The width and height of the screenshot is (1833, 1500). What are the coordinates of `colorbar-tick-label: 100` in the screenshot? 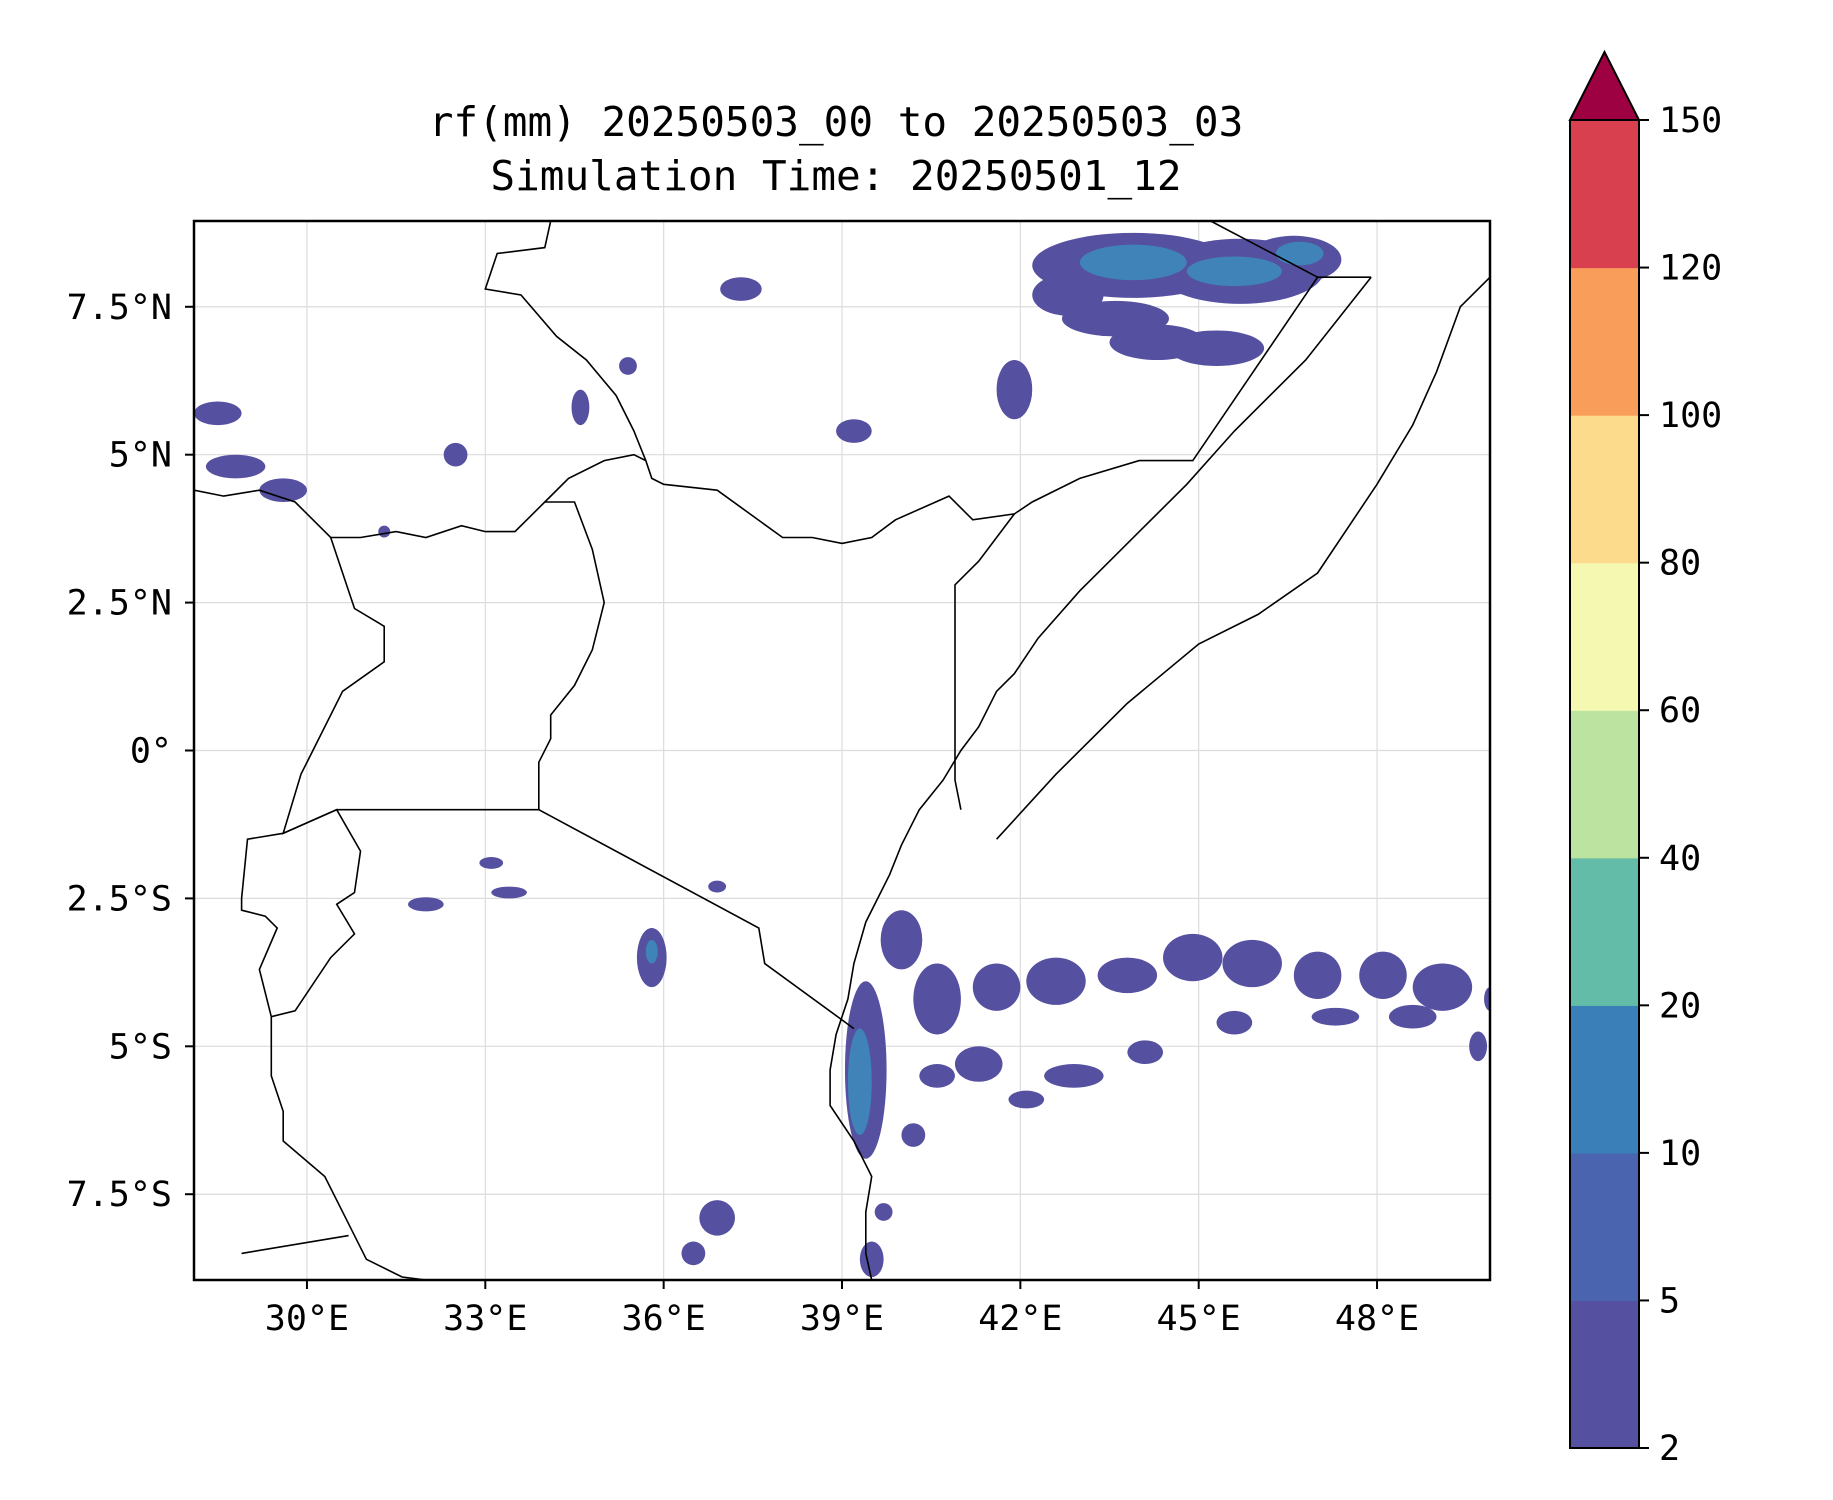 It's located at (1690, 416).